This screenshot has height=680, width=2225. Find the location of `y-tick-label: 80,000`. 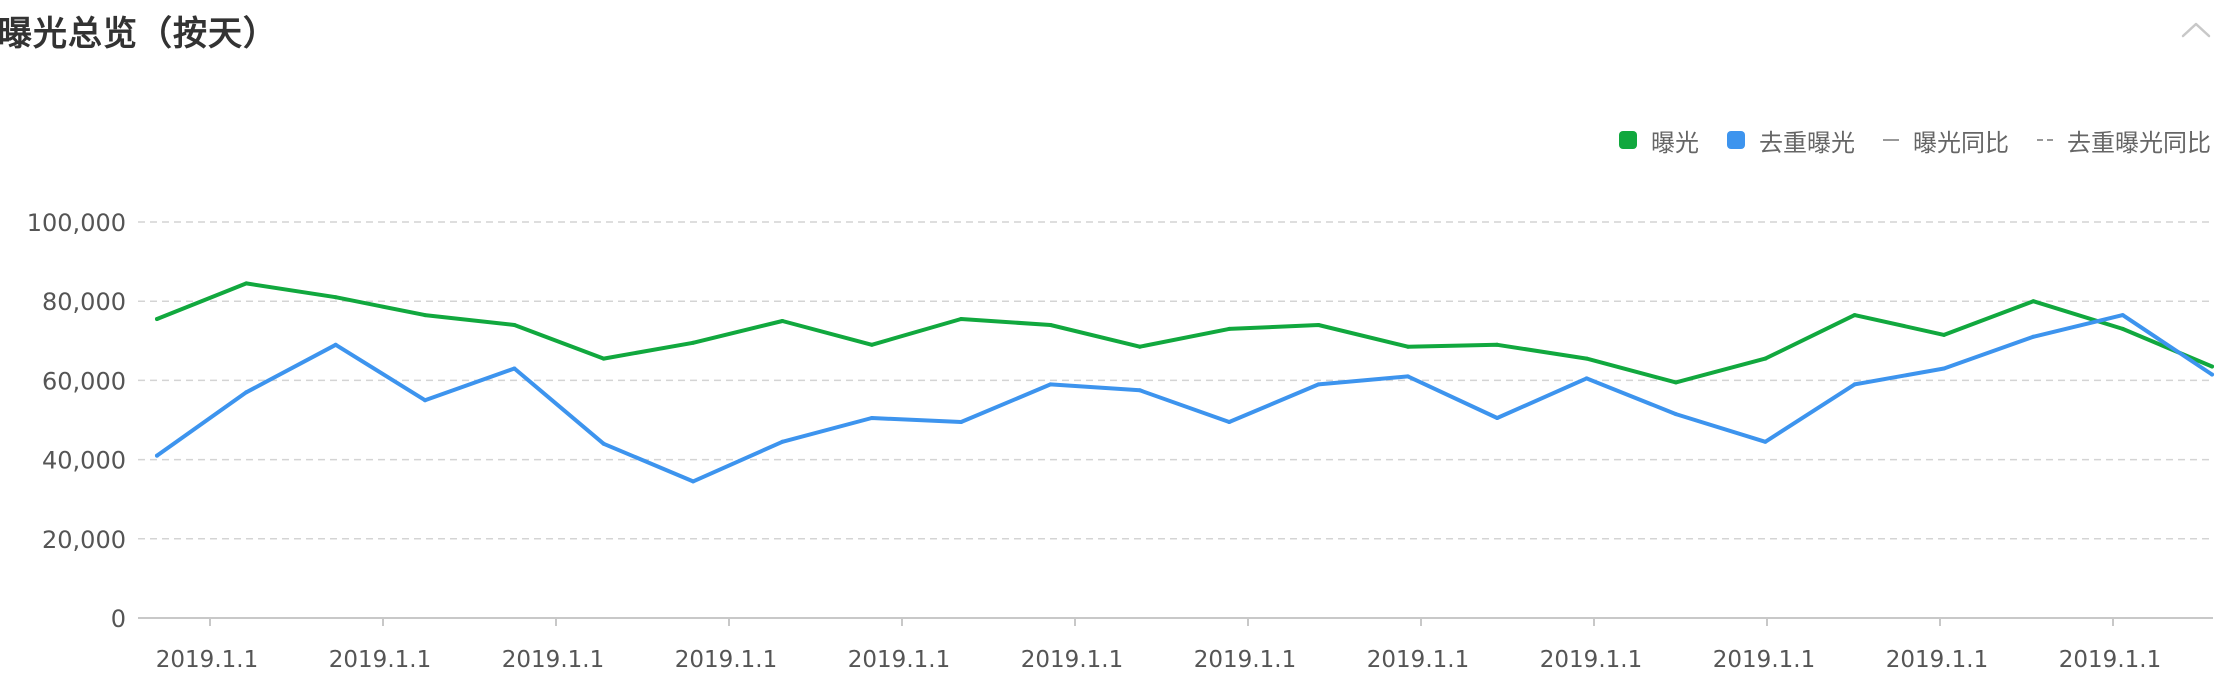

y-tick-label: 80,000 is located at coordinates (84, 302).